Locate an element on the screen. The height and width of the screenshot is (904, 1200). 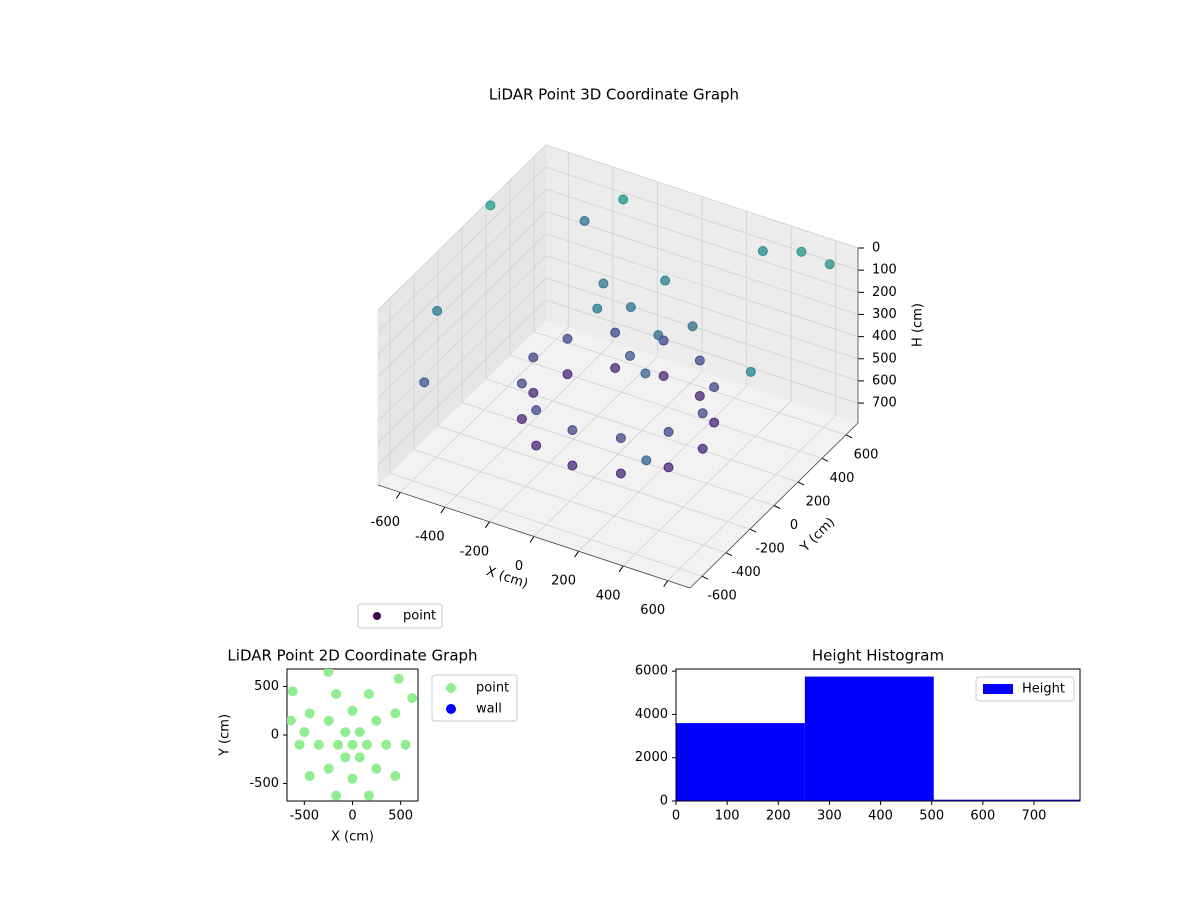
y-tick-label: 200 is located at coordinates (818, 501).